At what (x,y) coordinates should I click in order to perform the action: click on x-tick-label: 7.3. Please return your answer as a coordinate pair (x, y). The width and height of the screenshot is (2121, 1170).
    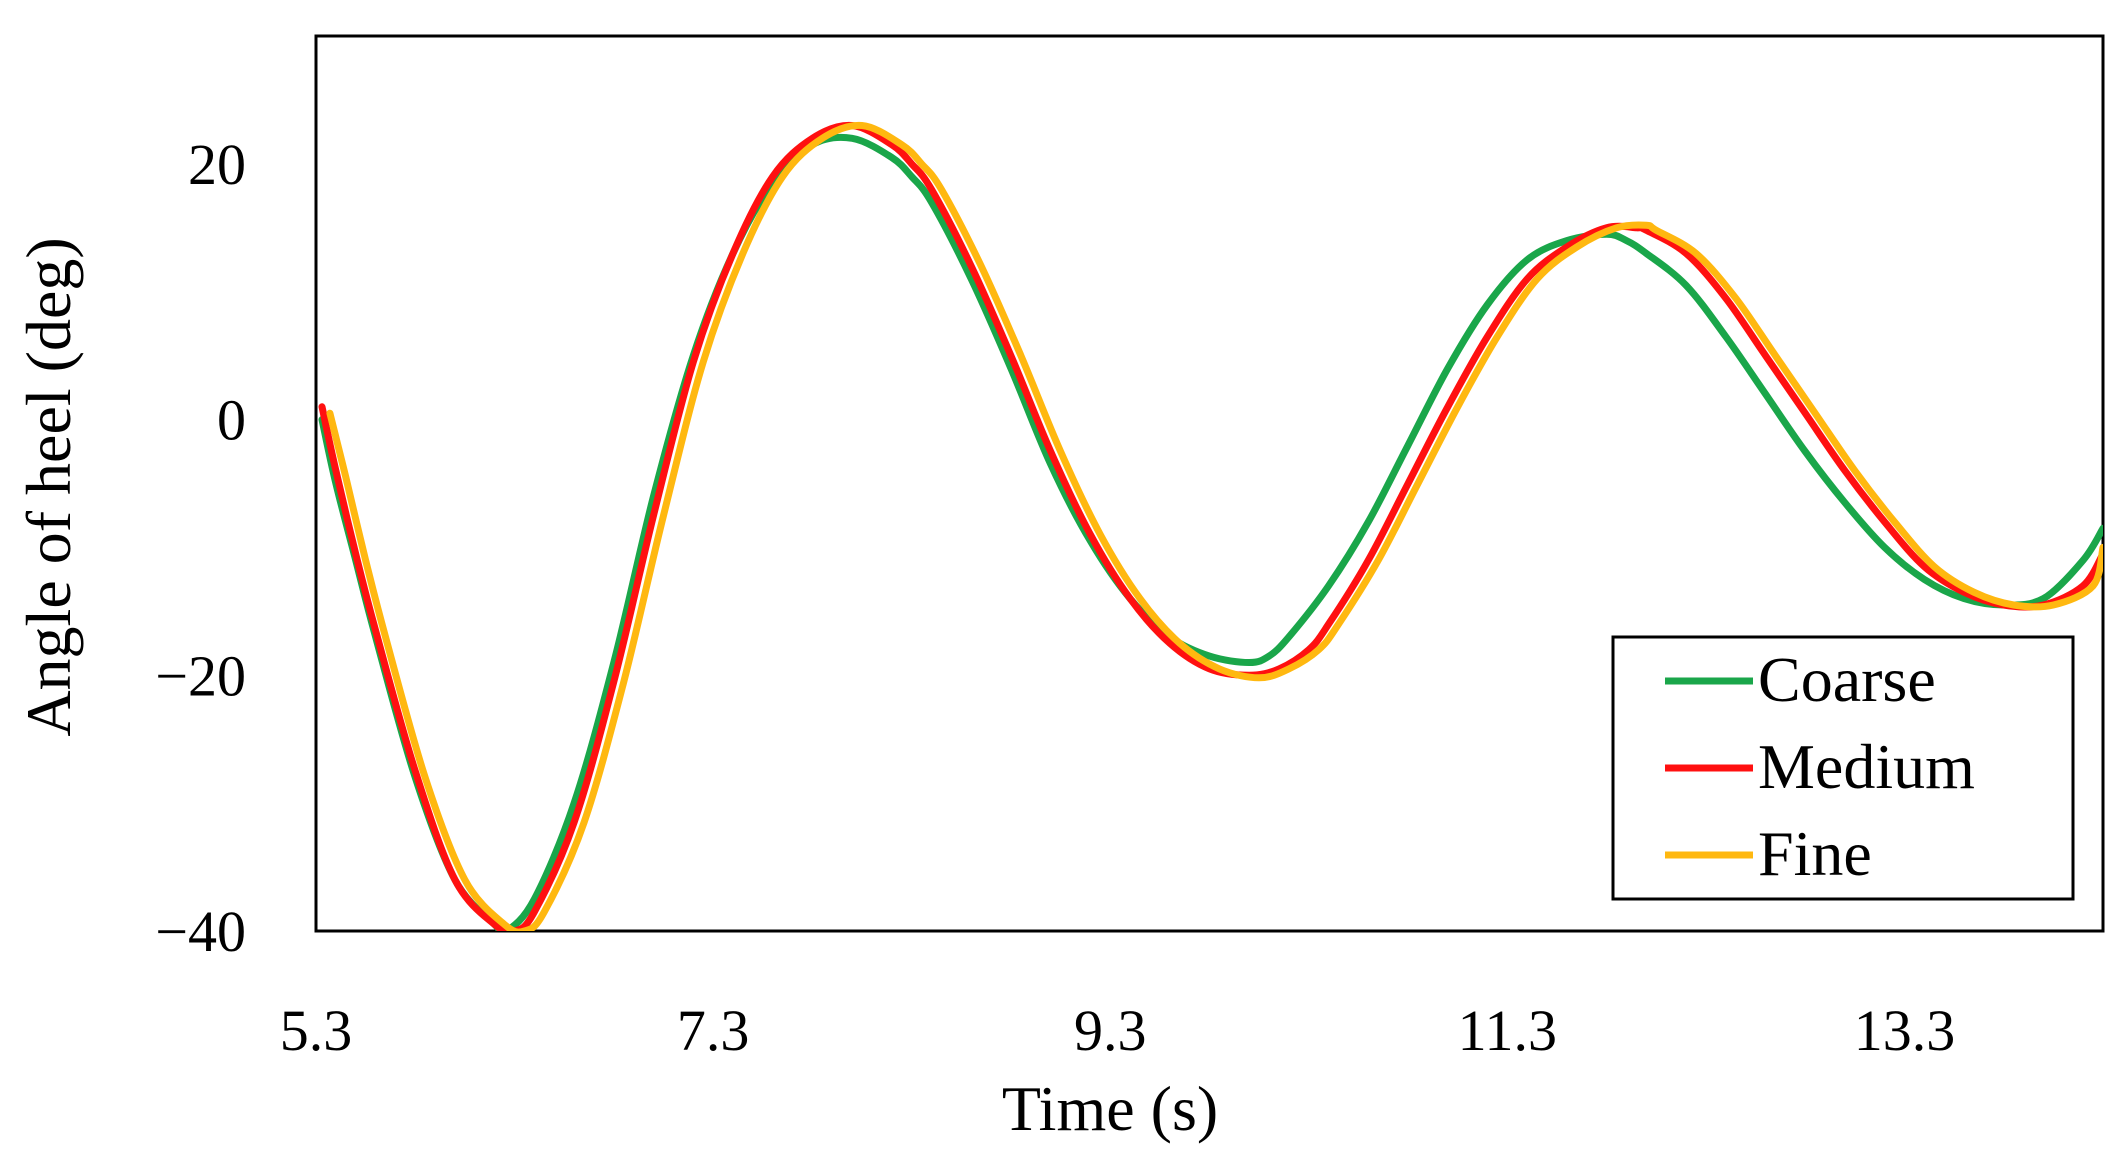
    Looking at the image, I should click on (713, 1030).